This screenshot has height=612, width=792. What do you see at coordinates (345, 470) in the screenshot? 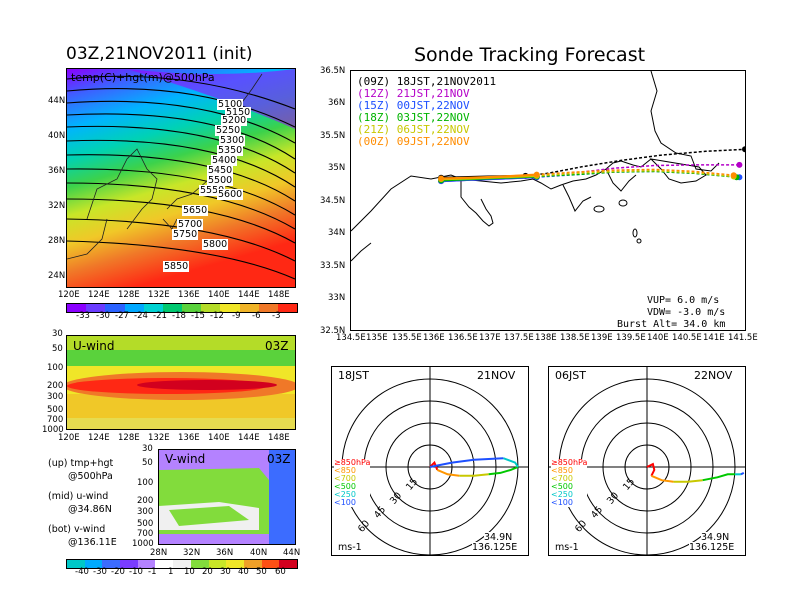
I see `level-label: <850` at bounding box center [345, 470].